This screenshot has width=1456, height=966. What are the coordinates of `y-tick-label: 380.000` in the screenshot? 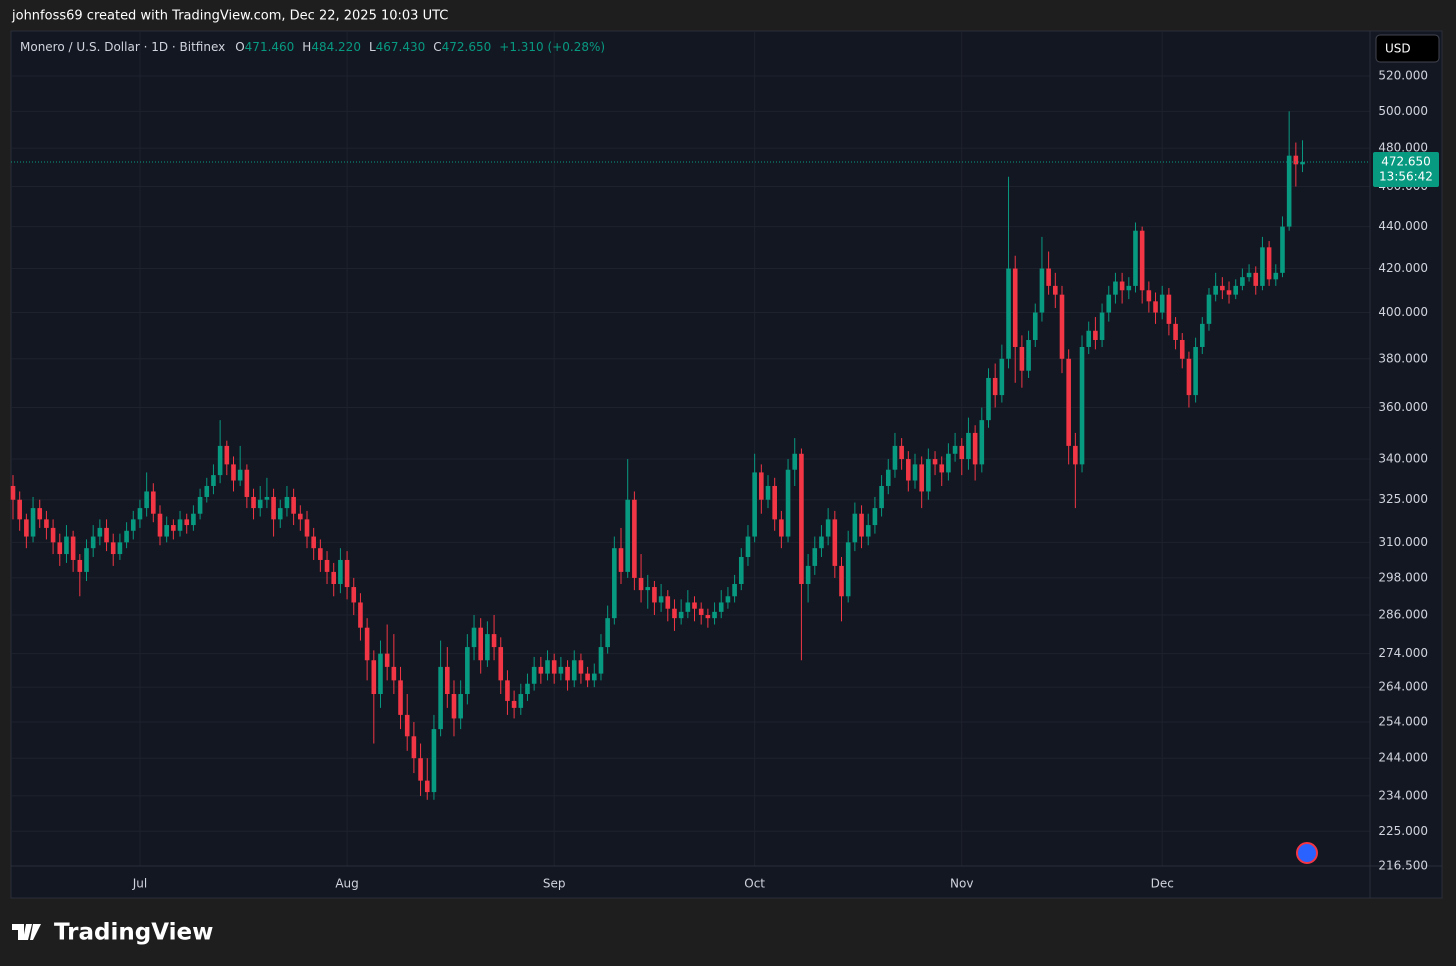 It's located at (1403, 358).